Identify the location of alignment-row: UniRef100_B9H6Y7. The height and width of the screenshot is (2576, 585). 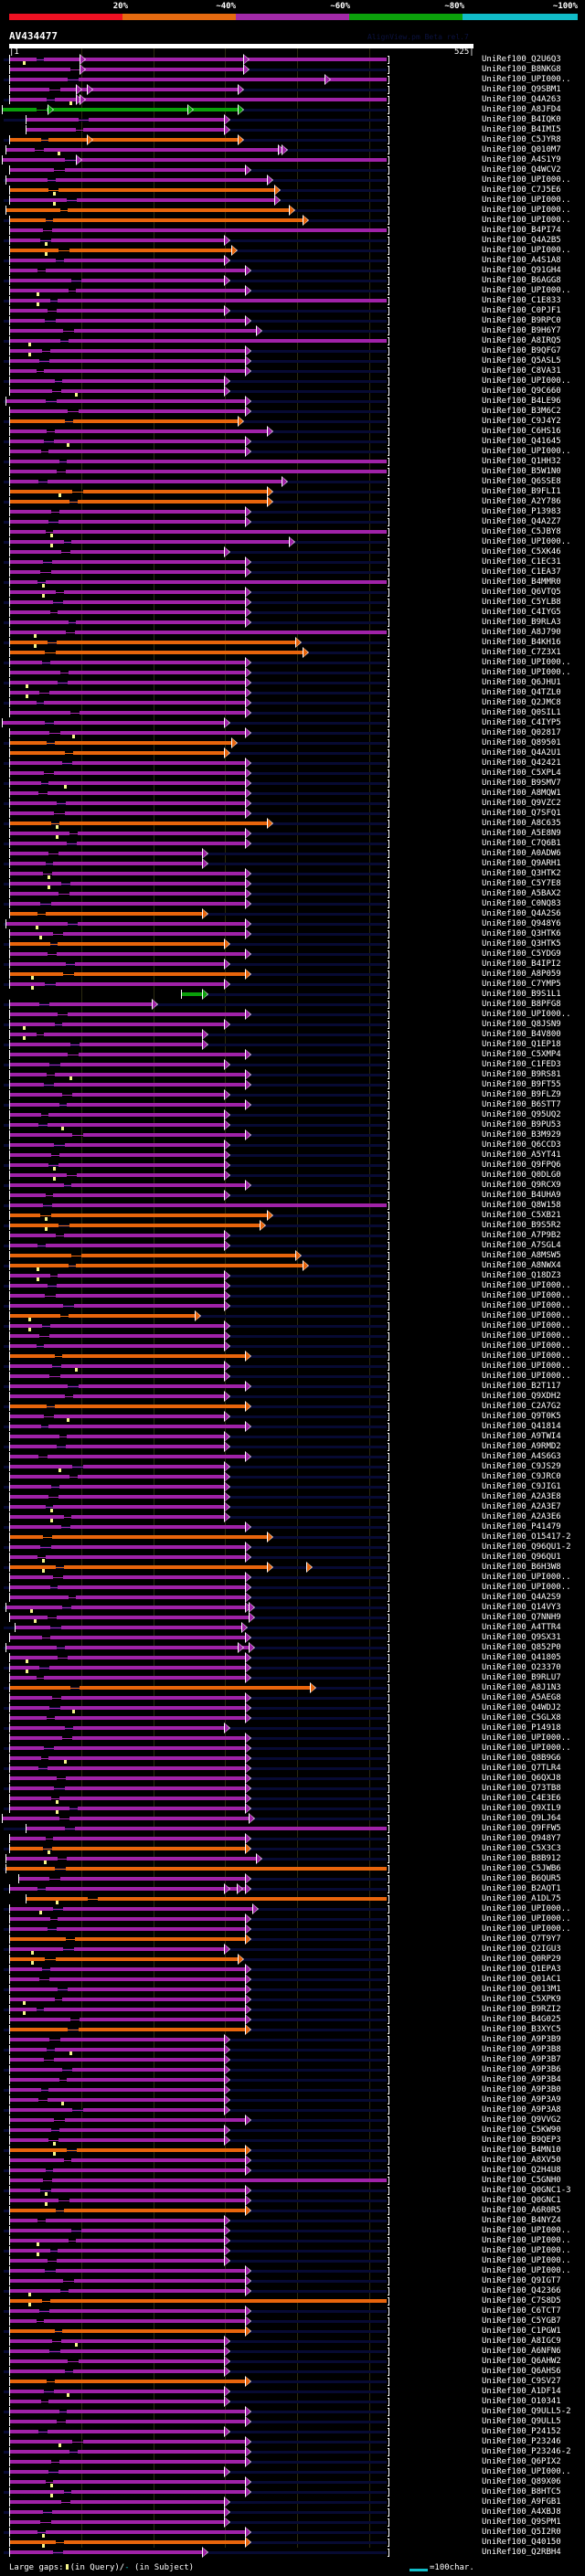
(293, 330).